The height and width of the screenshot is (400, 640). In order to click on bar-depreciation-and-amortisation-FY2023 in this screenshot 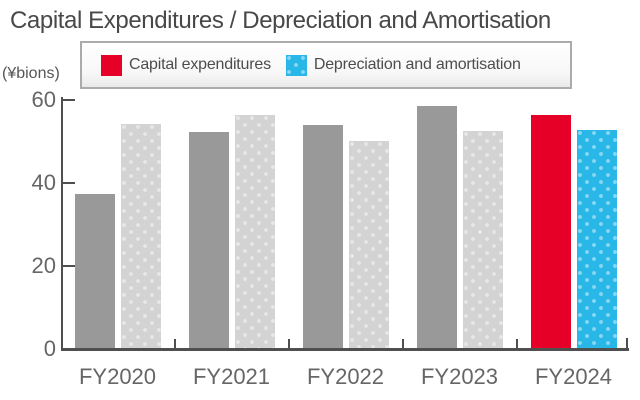, I will do `click(482, 240)`.